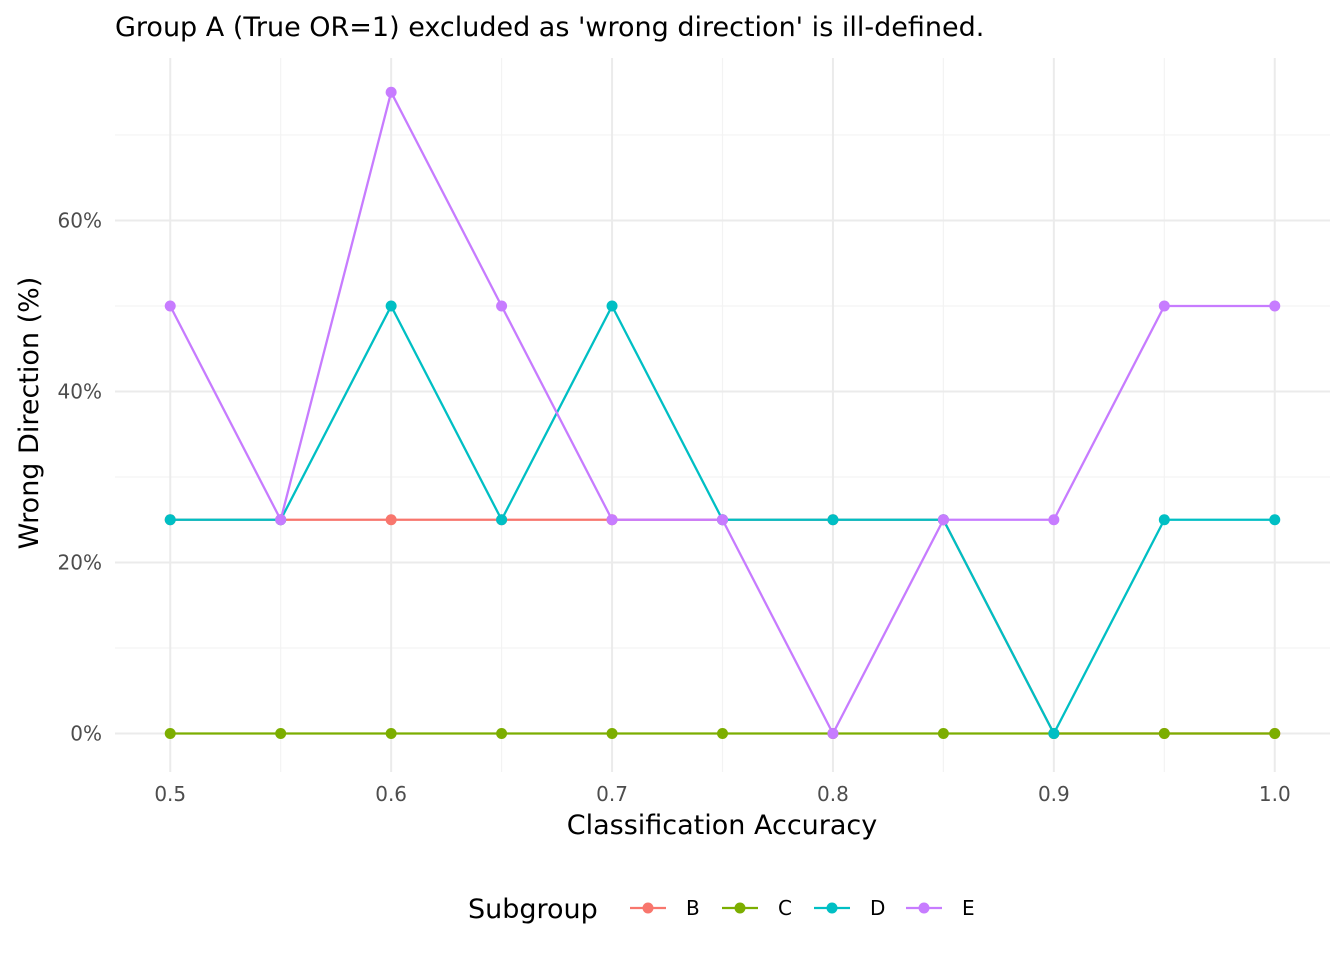 Image resolution: width=1344 pixels, height=960 pixels. What do you see at coordinates (757, 908) in the screenshot?
I see `legend-item-c: C` at bounding box center [757, 908].